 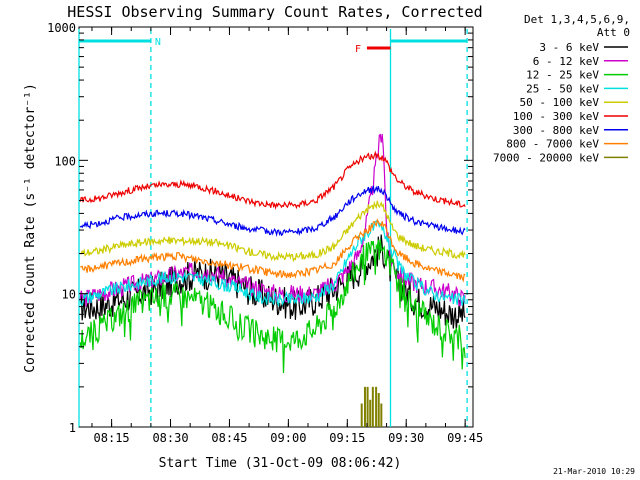 What do you see at coordinates (280, 463) in the screenshot?
I see `x-axis-label: Start Time (31-Oct-09 08:06:42)` at bounding box center [280, 463].